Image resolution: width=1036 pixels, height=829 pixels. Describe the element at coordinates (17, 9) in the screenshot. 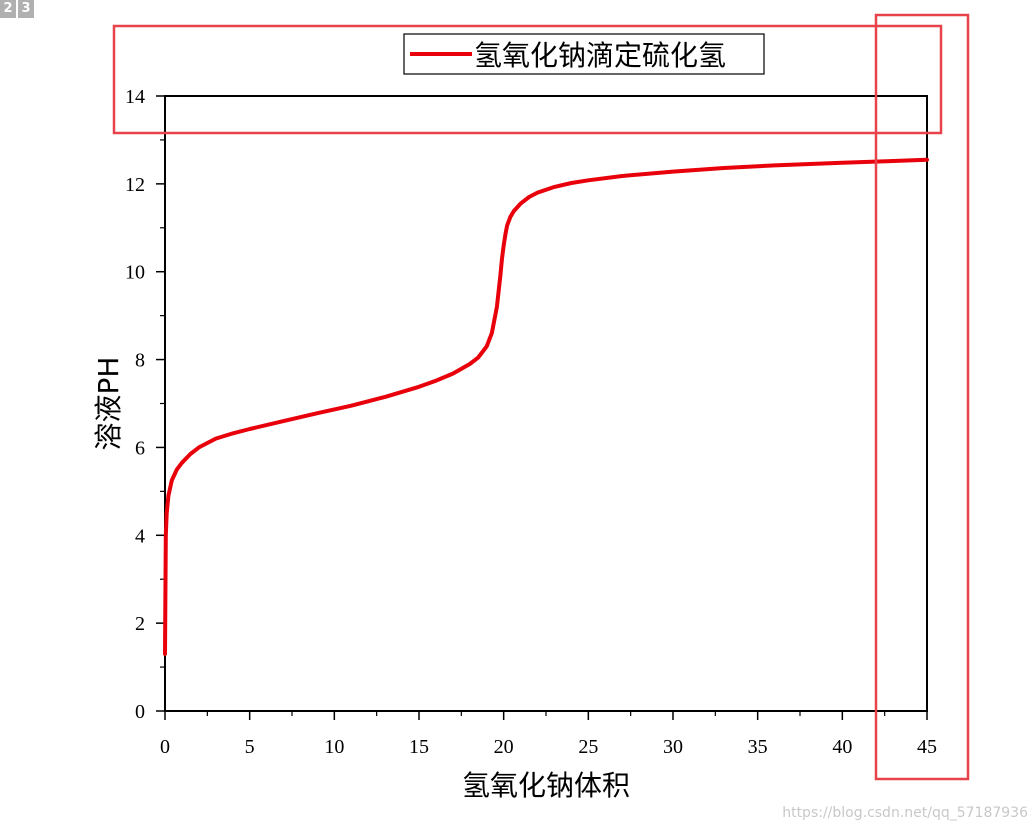

I see `page-number-badges: 2 3` at that location.